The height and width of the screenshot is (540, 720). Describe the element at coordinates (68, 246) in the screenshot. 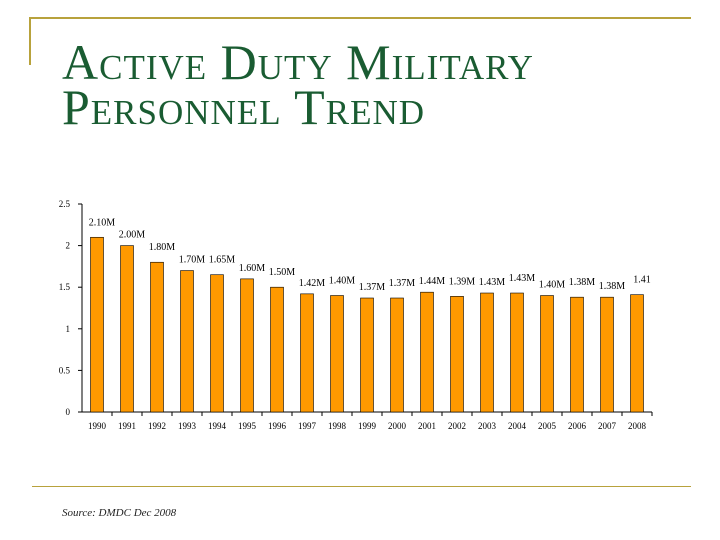

I see `y-tick-label: 2` at that location.